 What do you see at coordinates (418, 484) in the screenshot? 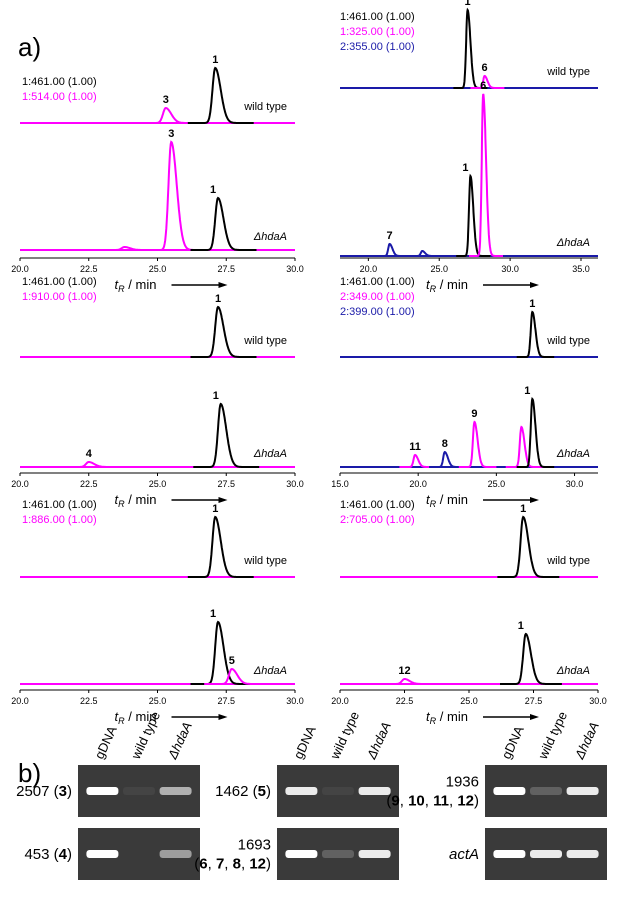
I see `x-tick-label: 20.0` at bounding box center [418, 484].